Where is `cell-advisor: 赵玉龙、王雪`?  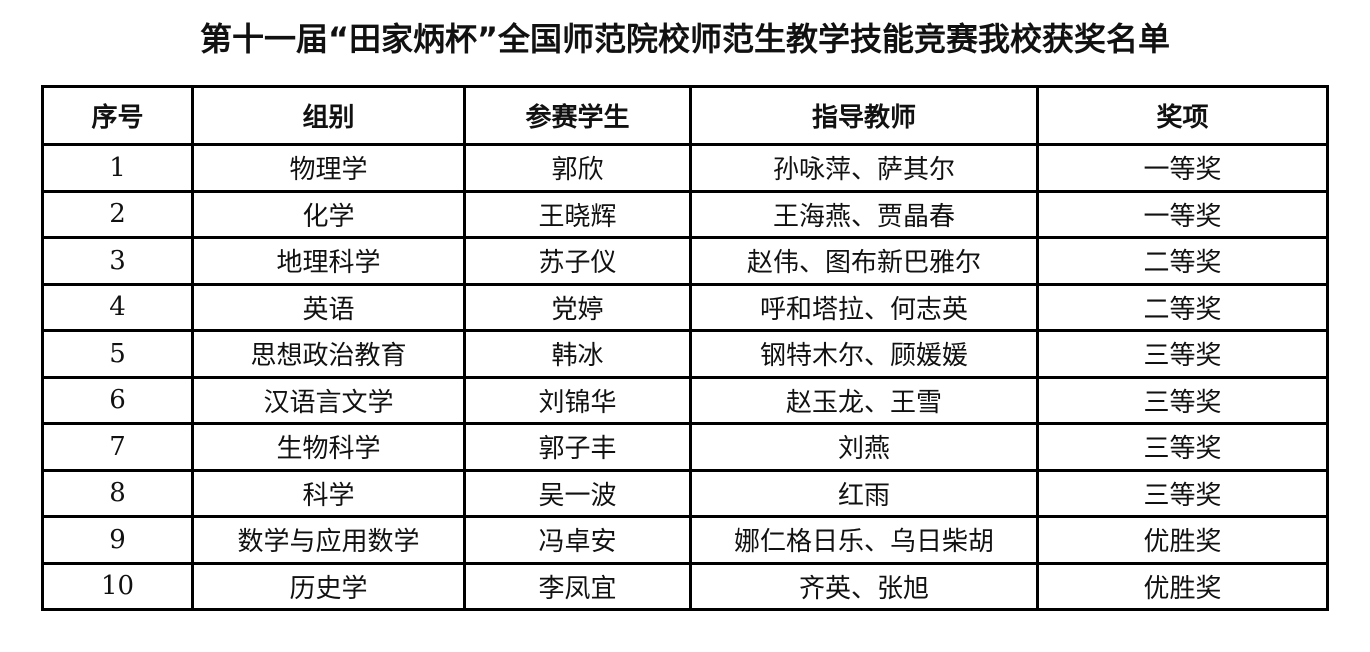 cell-advisor: 赵玉龙、王雪 is located at coordinates (864, 400).